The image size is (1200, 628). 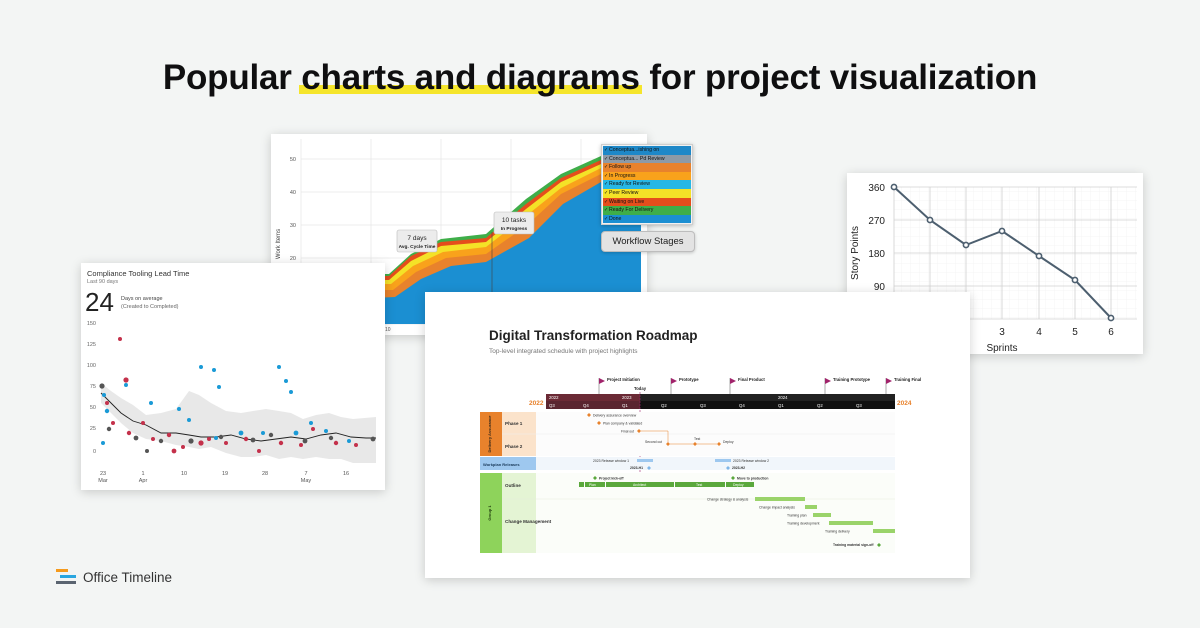 I want to click on lead-ytick: 50, so click(x=93, y=408).